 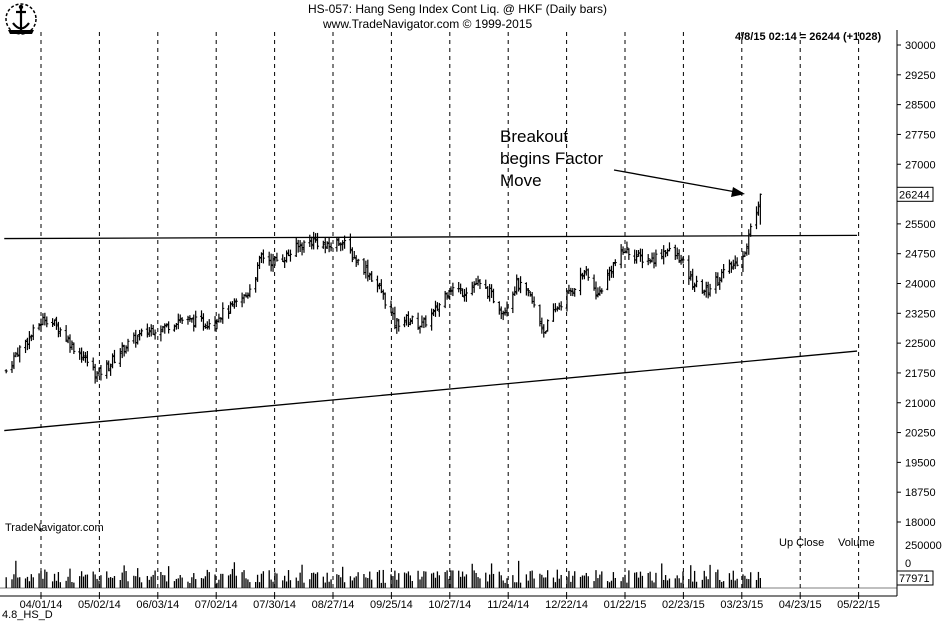 I want to click on annotation-line-2: begins Factor, so click(x=551, y=158).